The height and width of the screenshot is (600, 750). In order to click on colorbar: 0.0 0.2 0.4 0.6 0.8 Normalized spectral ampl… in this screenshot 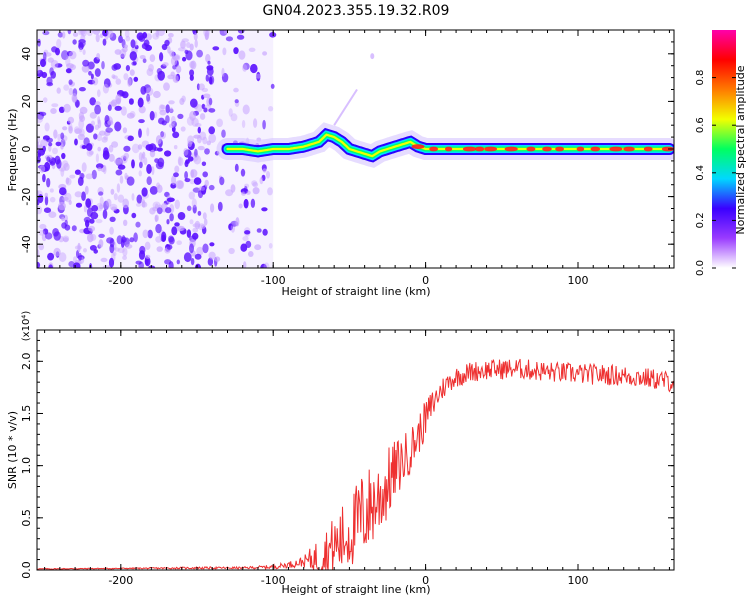, I will do `click(721, 153)`.